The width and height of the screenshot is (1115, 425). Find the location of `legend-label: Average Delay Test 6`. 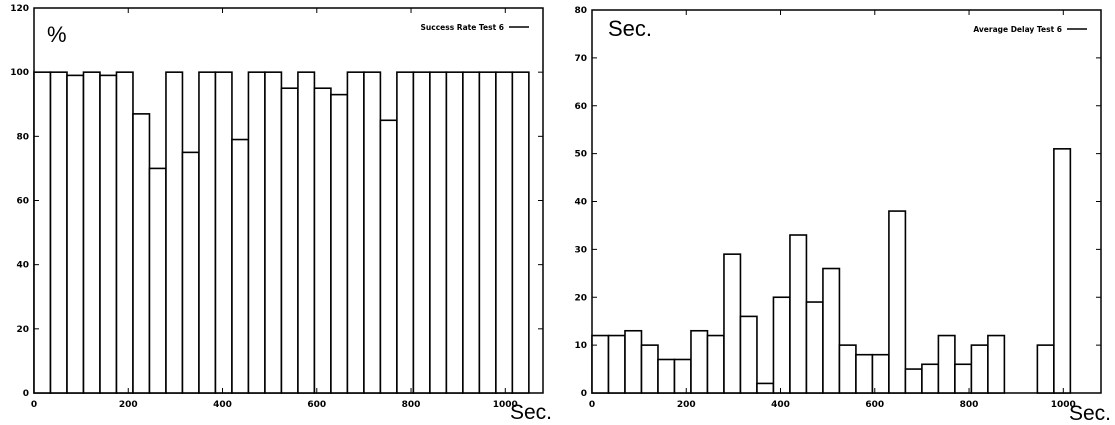

legend-label: Average Delay Test 6 is located at coordinates (1017, 29).